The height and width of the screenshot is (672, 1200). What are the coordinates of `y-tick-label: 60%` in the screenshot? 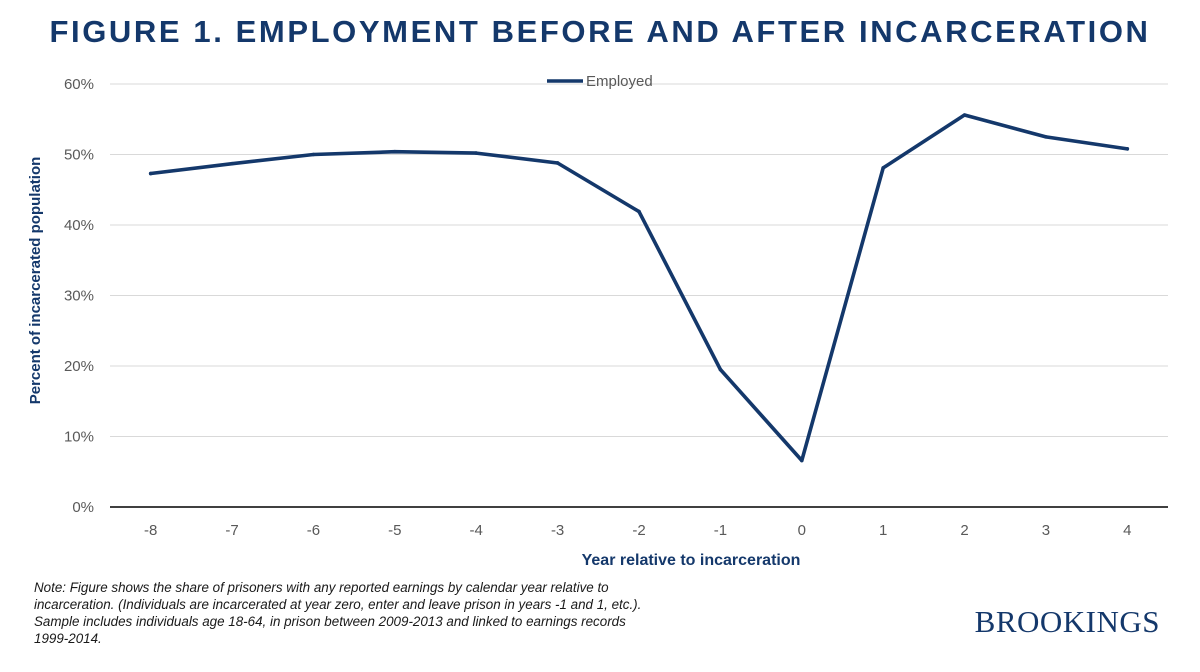 It's located at (79, 84).